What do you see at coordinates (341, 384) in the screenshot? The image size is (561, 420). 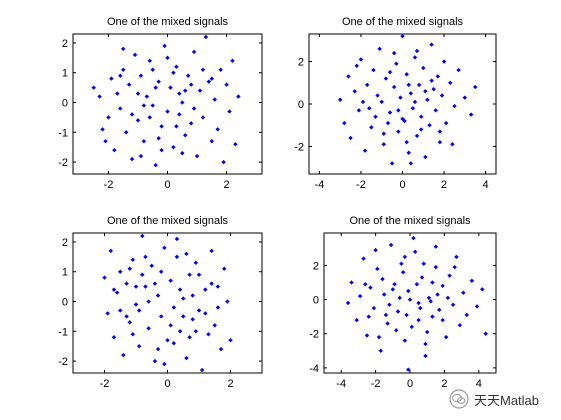 I see `x-tick-label: -4` at bounding box center [341, 384].